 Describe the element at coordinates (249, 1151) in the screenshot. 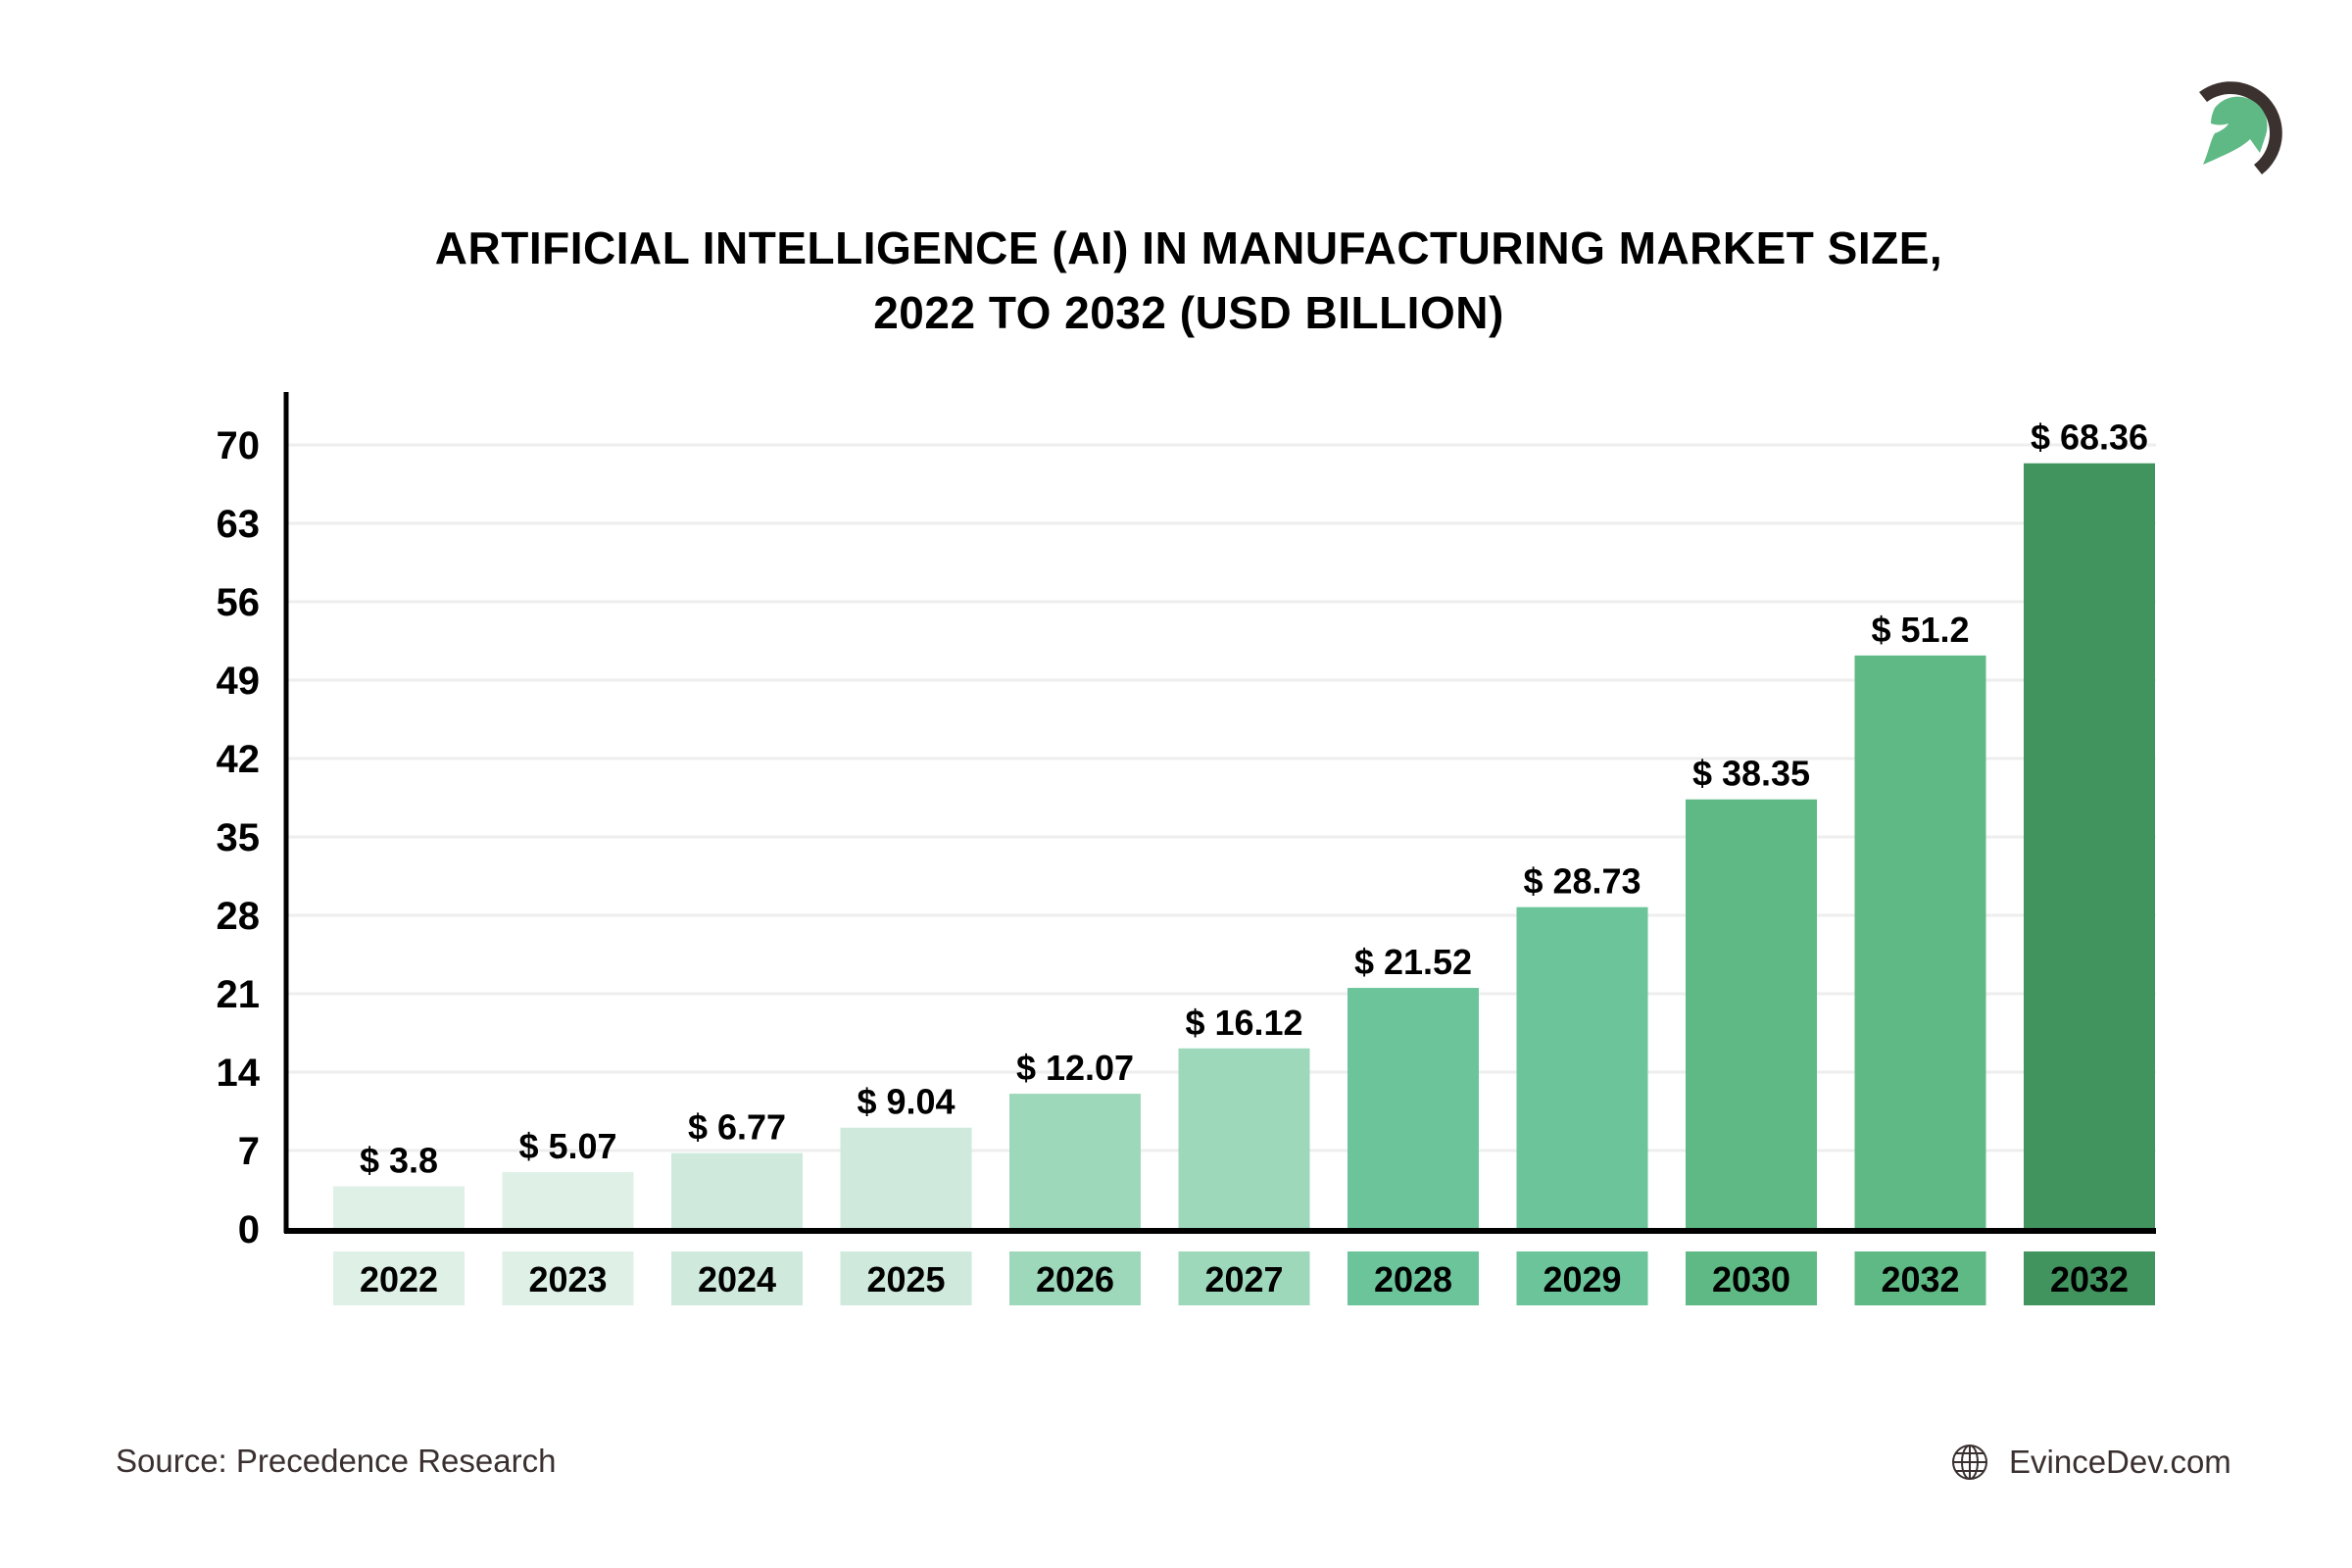

I see `y-tick-label: 7` at that location.